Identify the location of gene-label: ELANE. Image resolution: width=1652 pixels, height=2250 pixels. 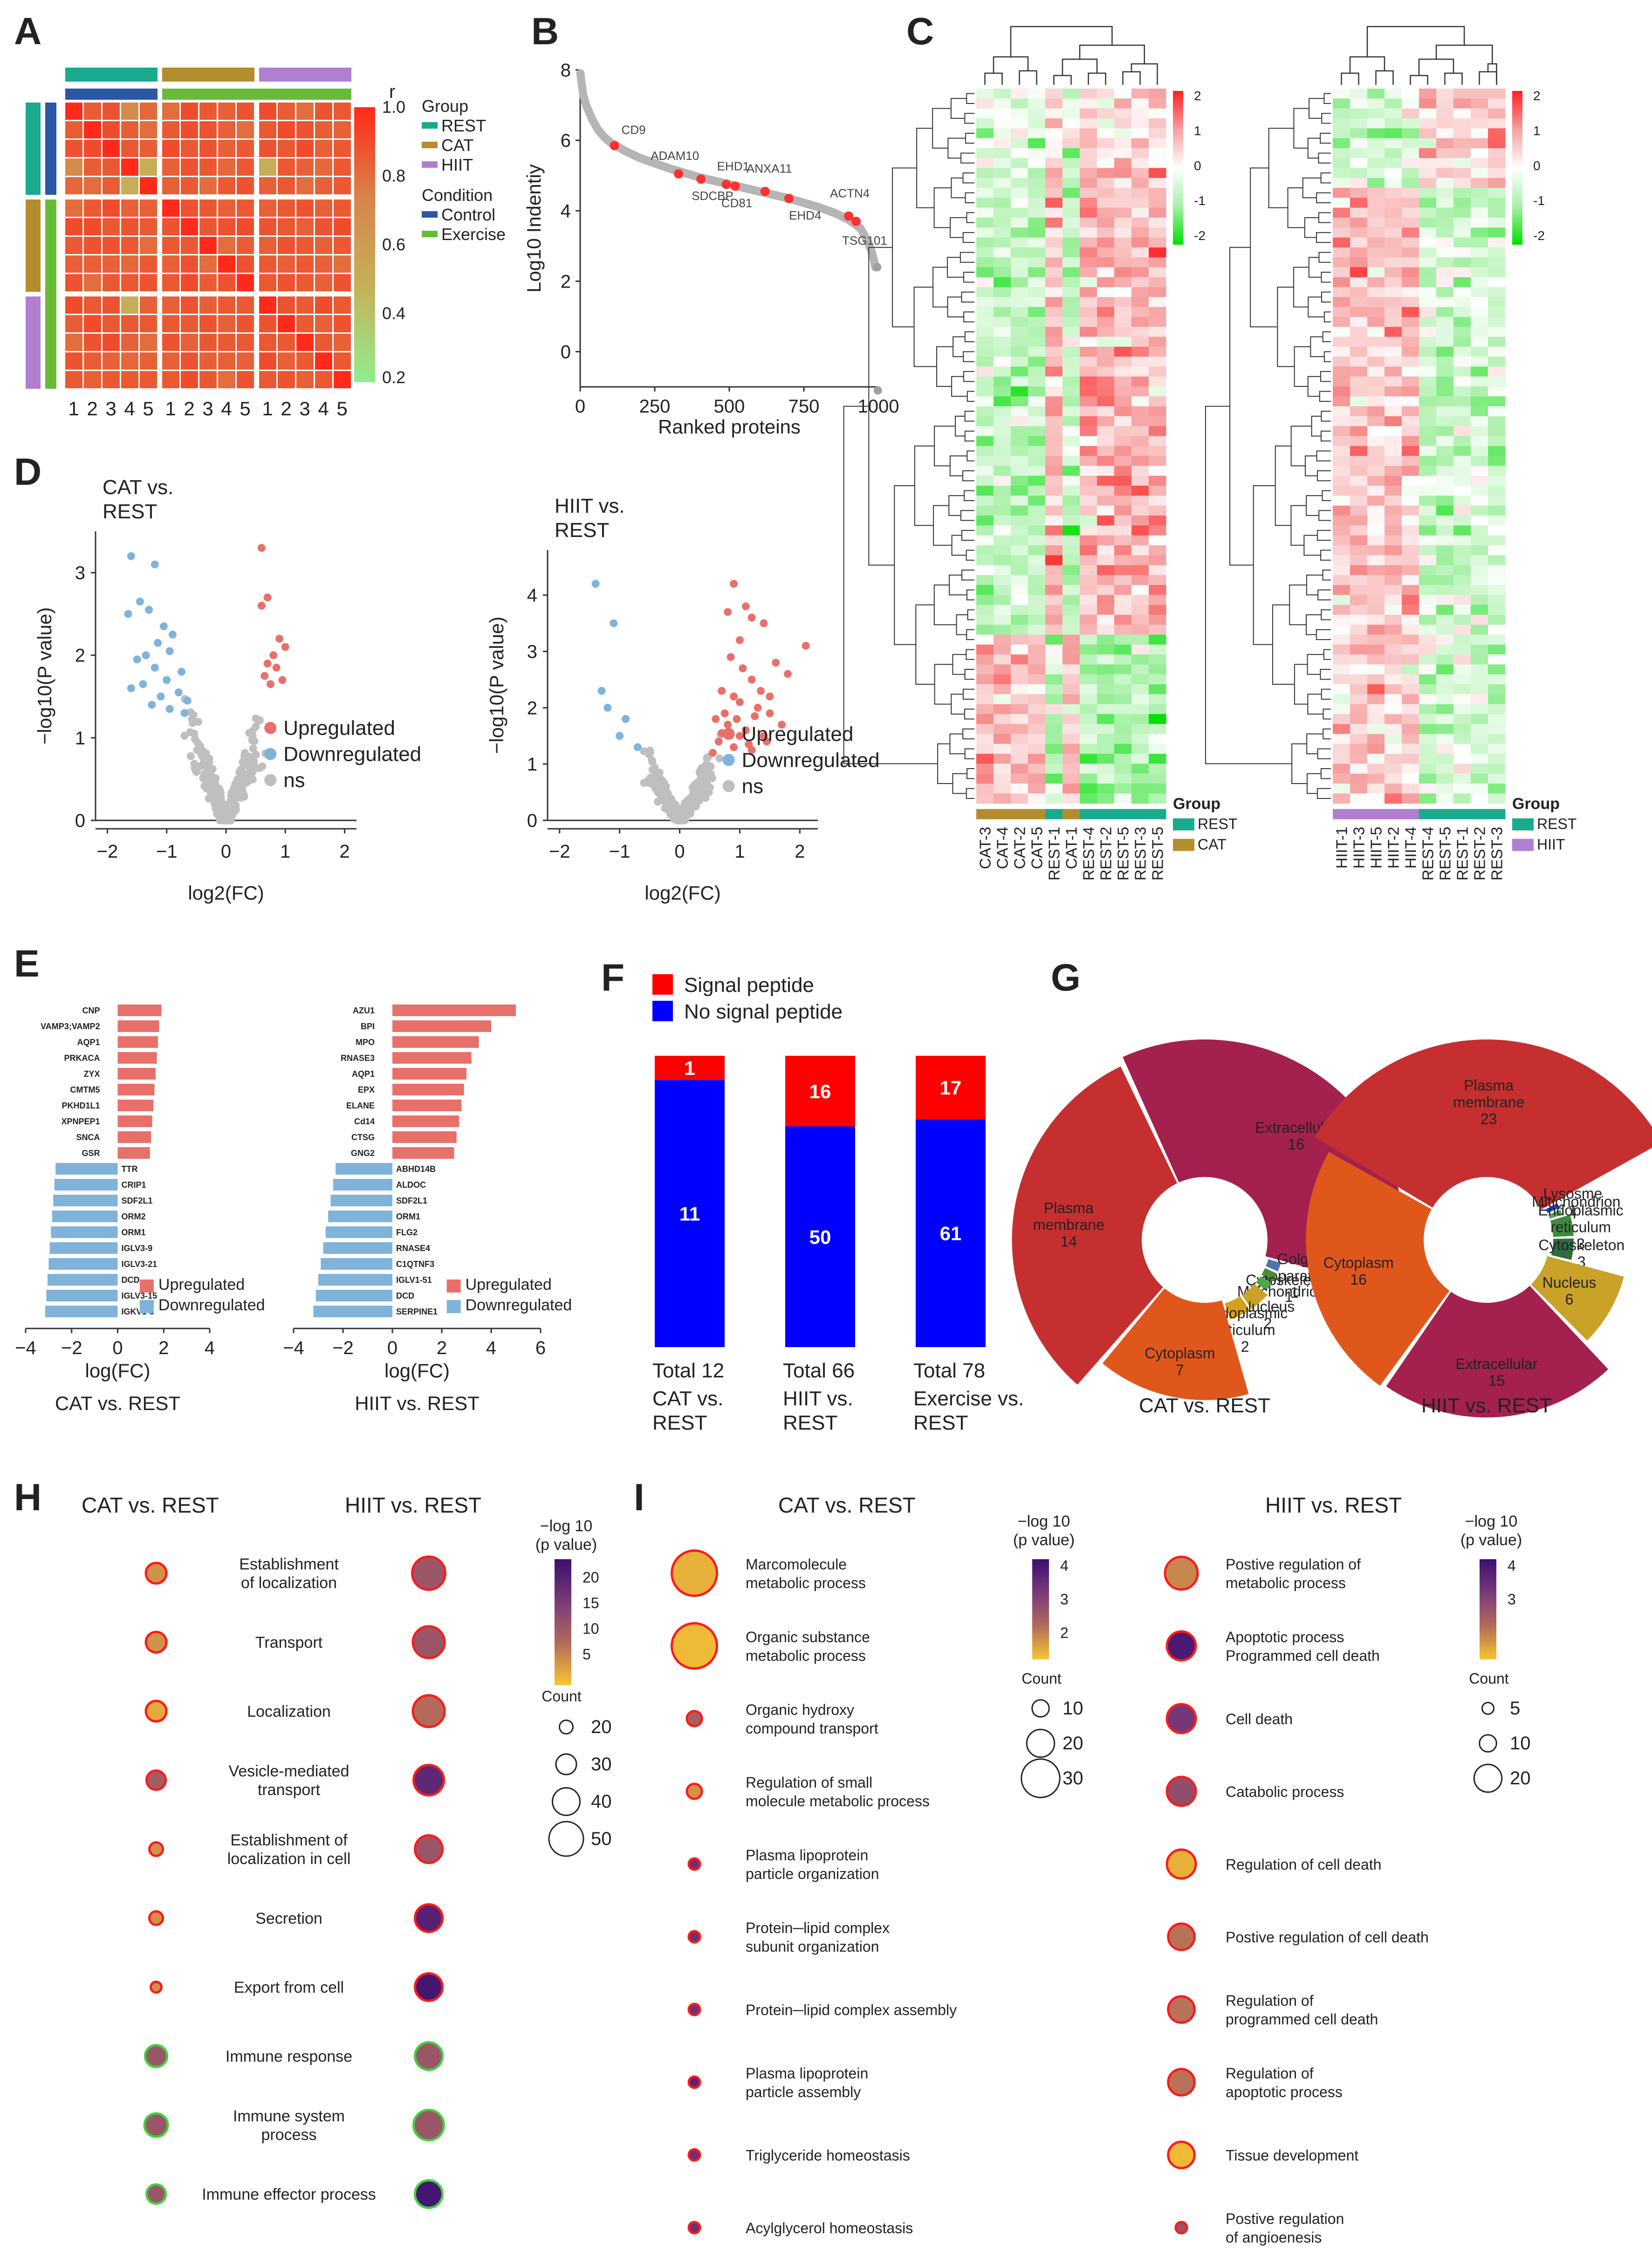
(360, 1105).